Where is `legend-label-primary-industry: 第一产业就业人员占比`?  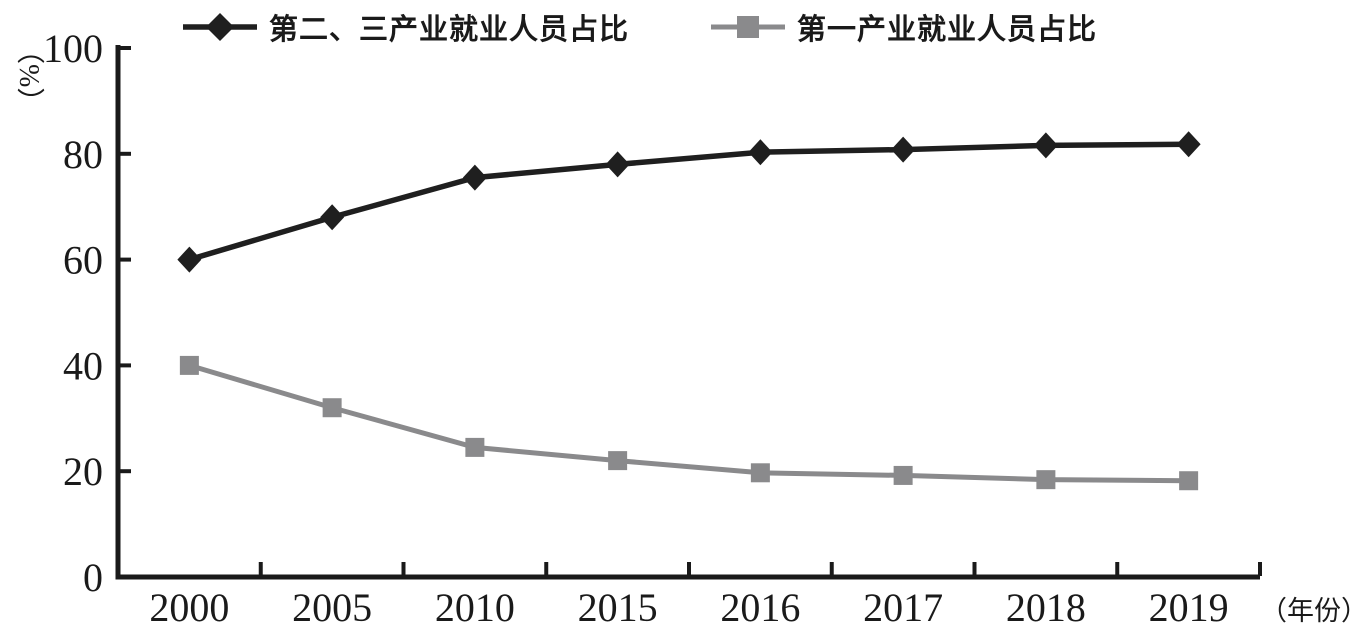 legend-label-primary-industry: 第一产业就业人员占比 is located at coordinates (947, 30).